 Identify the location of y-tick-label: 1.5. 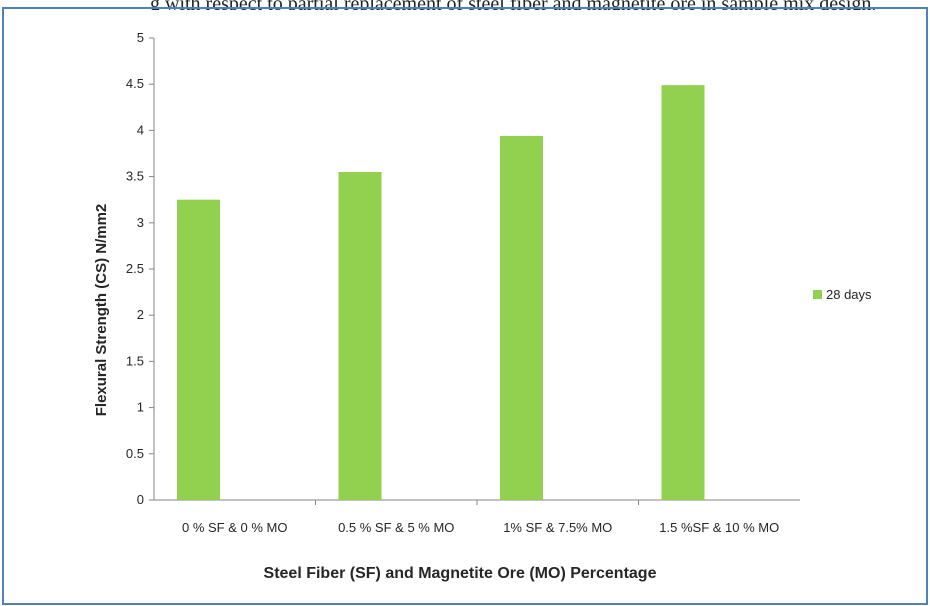
(135, 360).